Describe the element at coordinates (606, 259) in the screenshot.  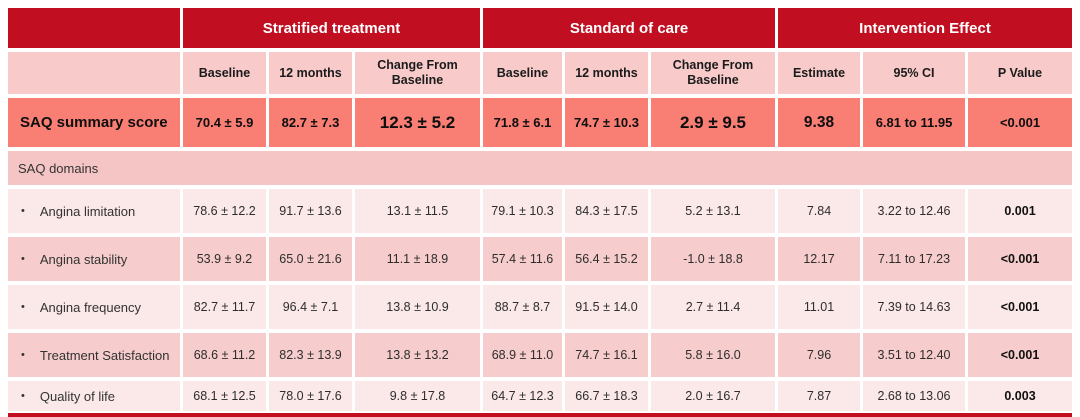
I see `value-cell: 56.4 ± 15.2` at that location.